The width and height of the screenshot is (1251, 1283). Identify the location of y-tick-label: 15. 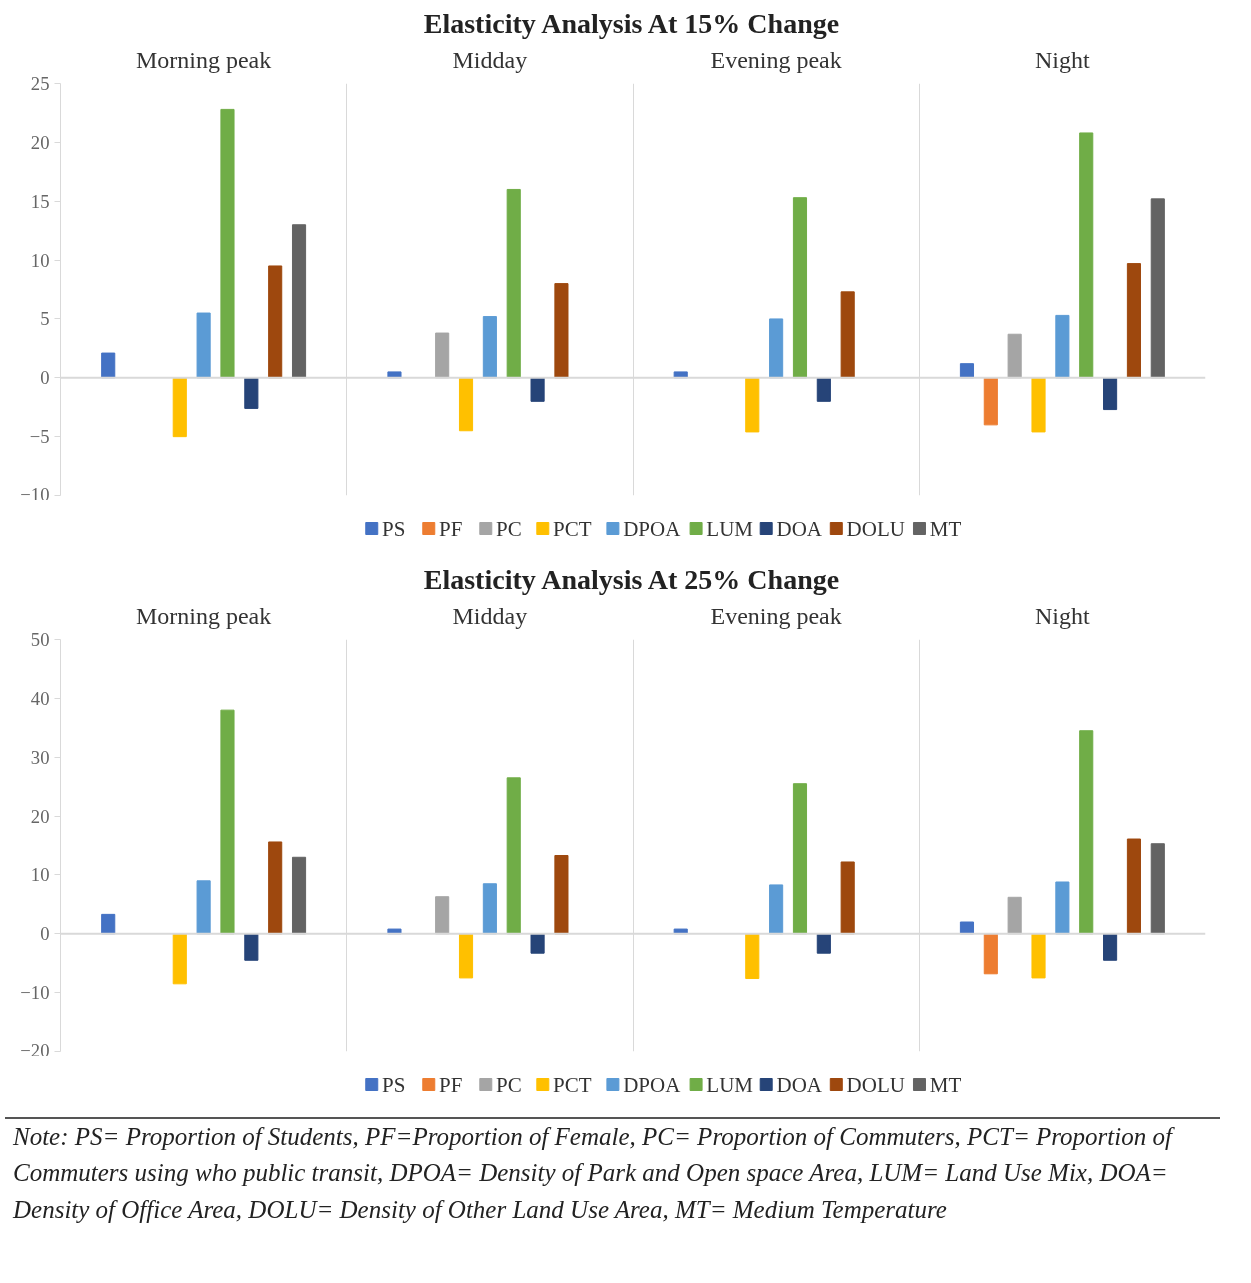
(40, 201).